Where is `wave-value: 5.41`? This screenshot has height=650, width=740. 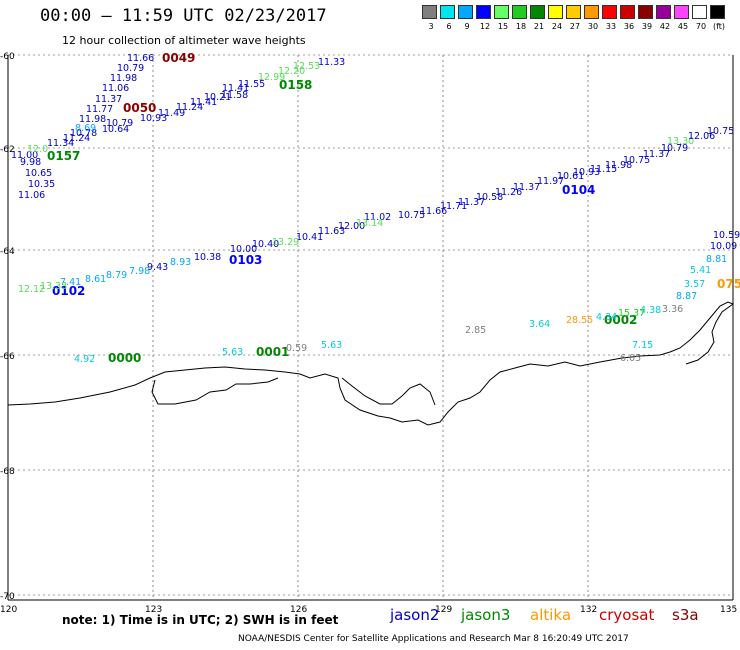
wave-value: 5.41 is located at coordinates (700, 270).